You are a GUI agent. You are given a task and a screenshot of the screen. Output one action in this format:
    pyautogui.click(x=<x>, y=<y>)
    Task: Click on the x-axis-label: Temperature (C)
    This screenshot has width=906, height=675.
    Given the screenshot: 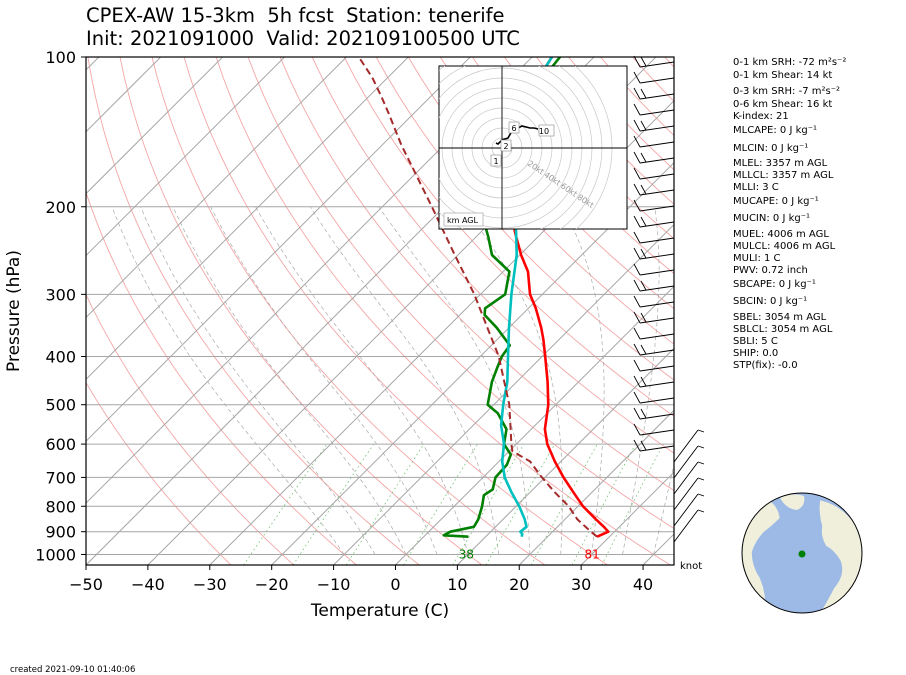 What is the action you would take?
    pyautogui.click(x=379, y=611)
    